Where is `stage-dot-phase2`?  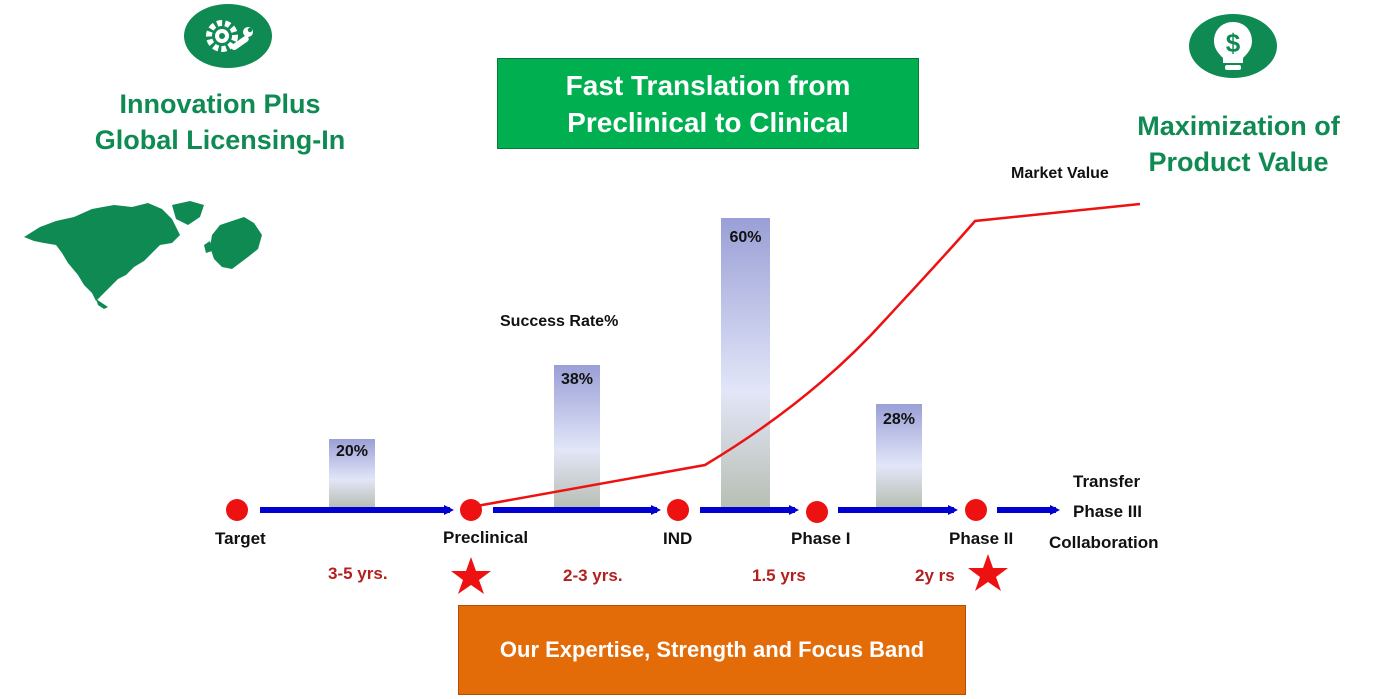
stage-dot-phase2 is located at coordinates (976, 510).